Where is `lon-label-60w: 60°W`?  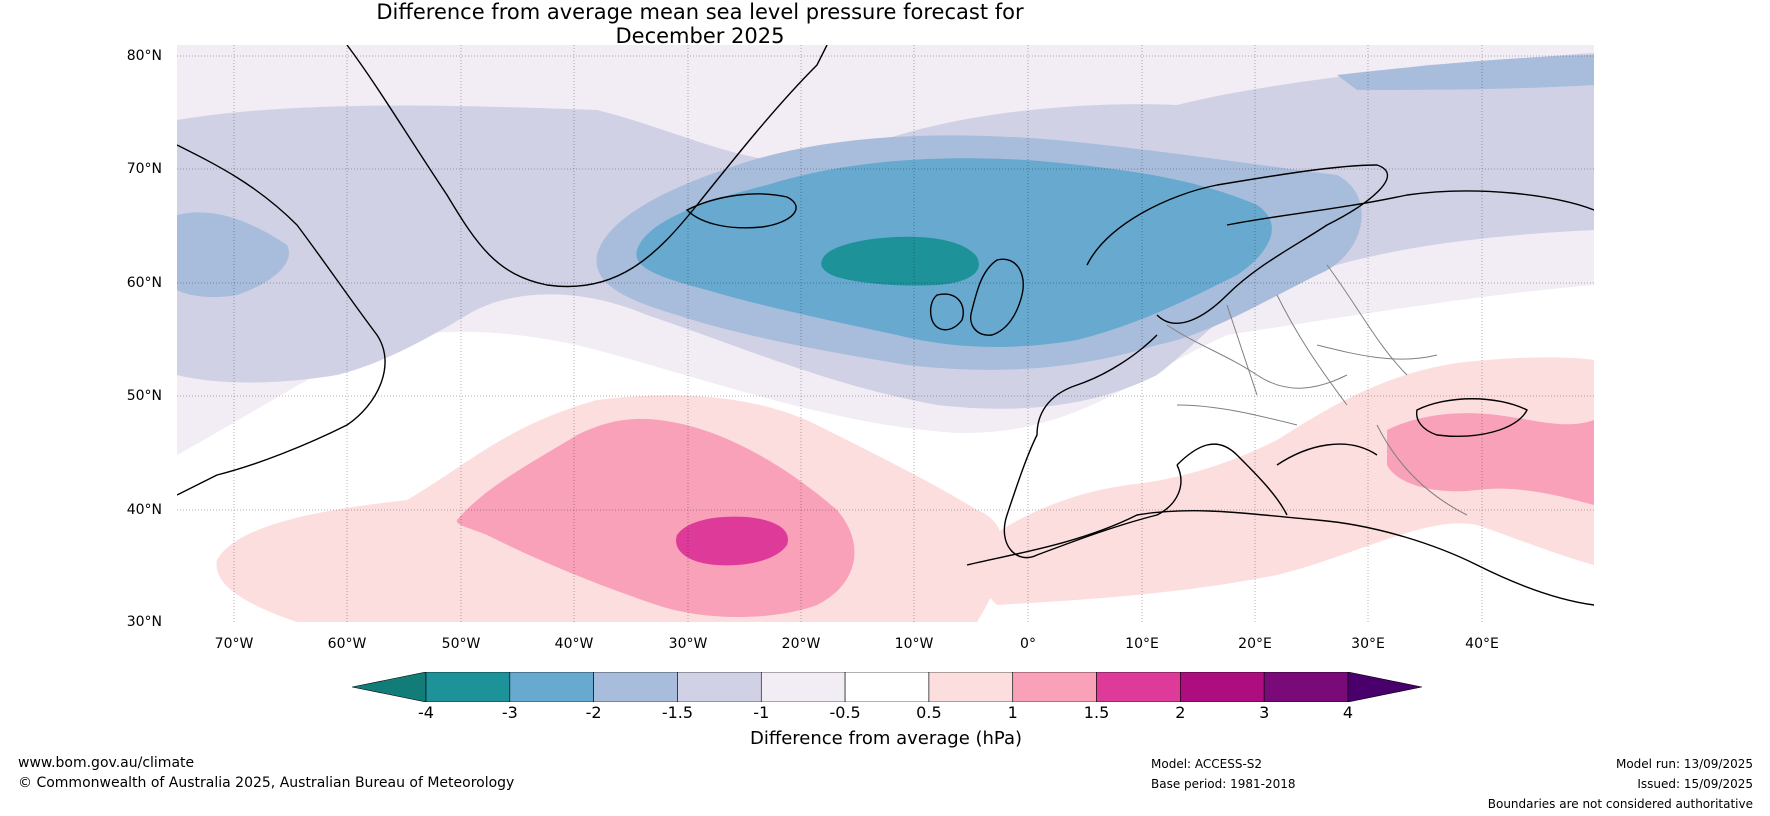 lon-label-60w: 60°W is located at coordinates (347, 644).